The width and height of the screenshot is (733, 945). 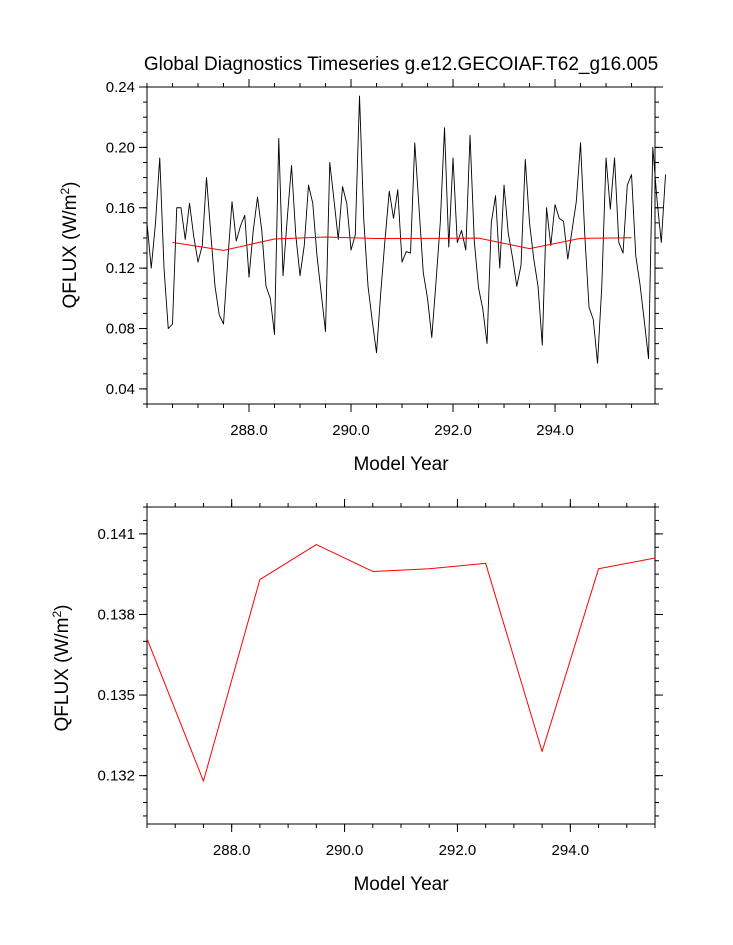 I want to click on y-axis-label-bottom-text: QFLUX (W/m, so click(x=62, y=675).